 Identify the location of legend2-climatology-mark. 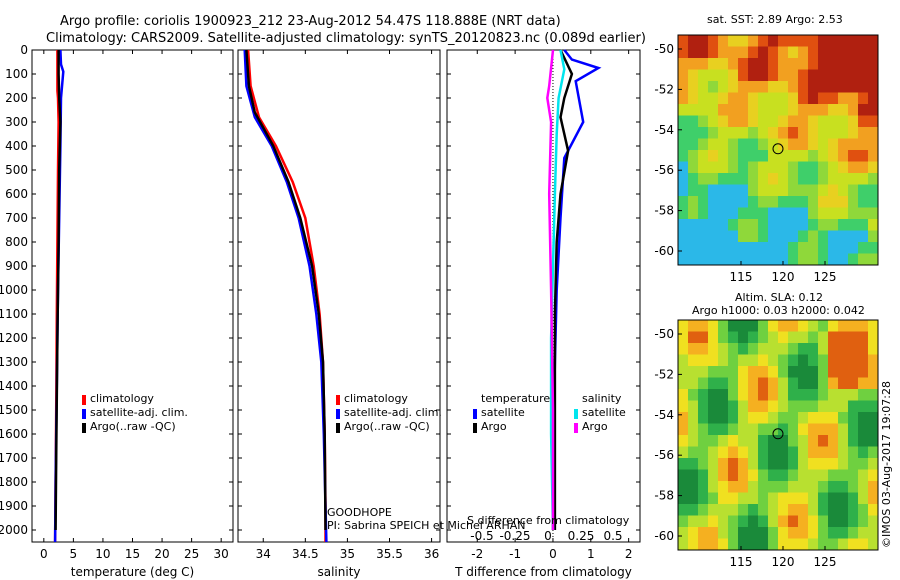
(338, 400).